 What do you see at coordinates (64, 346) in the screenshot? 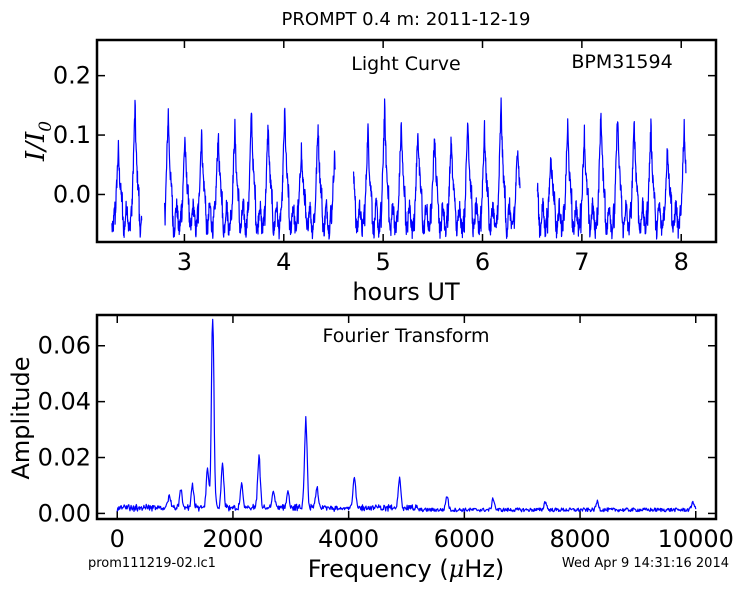
I see `ytick-label: 0.06` at bounding box center [64, 346].